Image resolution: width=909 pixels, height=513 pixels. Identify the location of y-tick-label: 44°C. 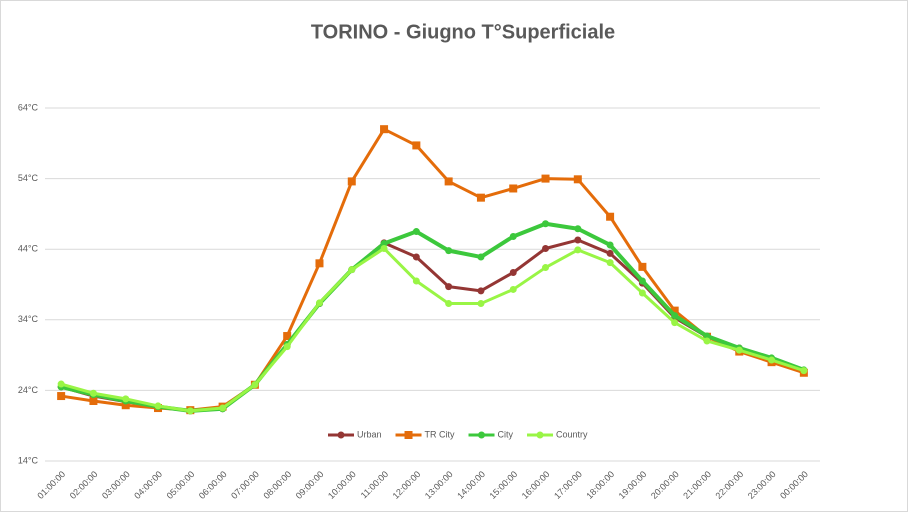
(28, 249).